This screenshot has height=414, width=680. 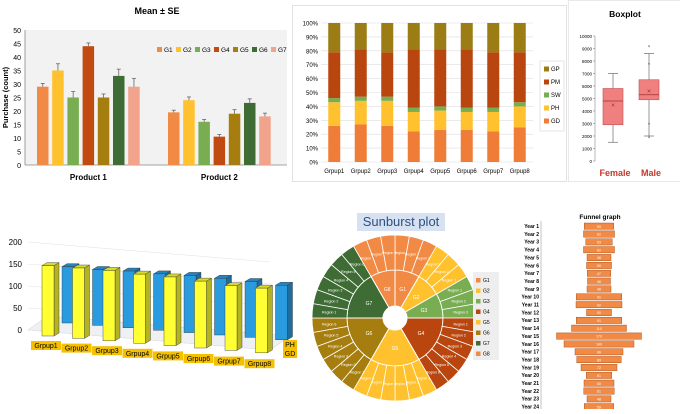 What do you see at coordinates (599, 250) in the screenshot?
I see `funnel-value: 62` at bounding box center [599, 250].